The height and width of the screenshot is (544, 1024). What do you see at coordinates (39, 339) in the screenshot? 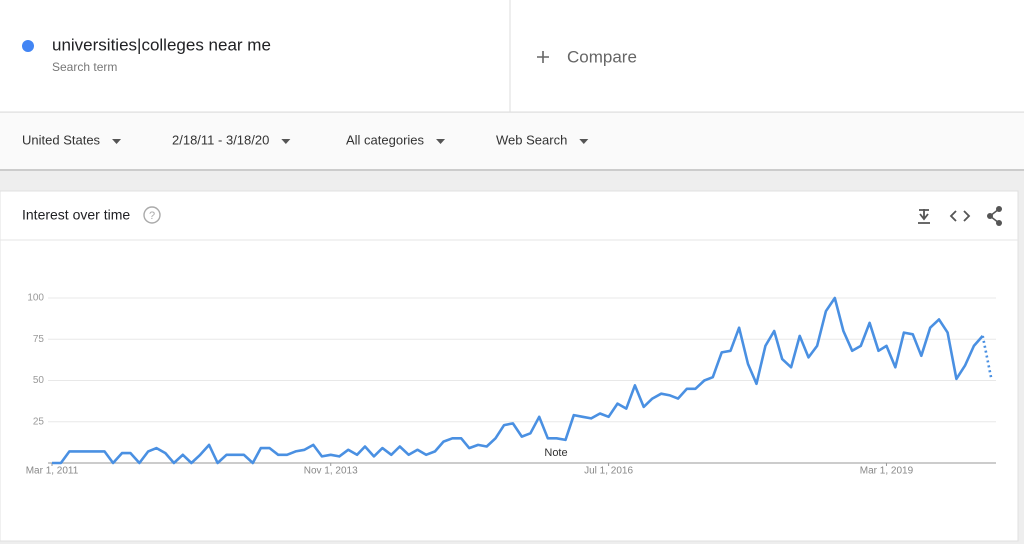
I see `y-tick-label: 75` at bounding box center [39, 339].